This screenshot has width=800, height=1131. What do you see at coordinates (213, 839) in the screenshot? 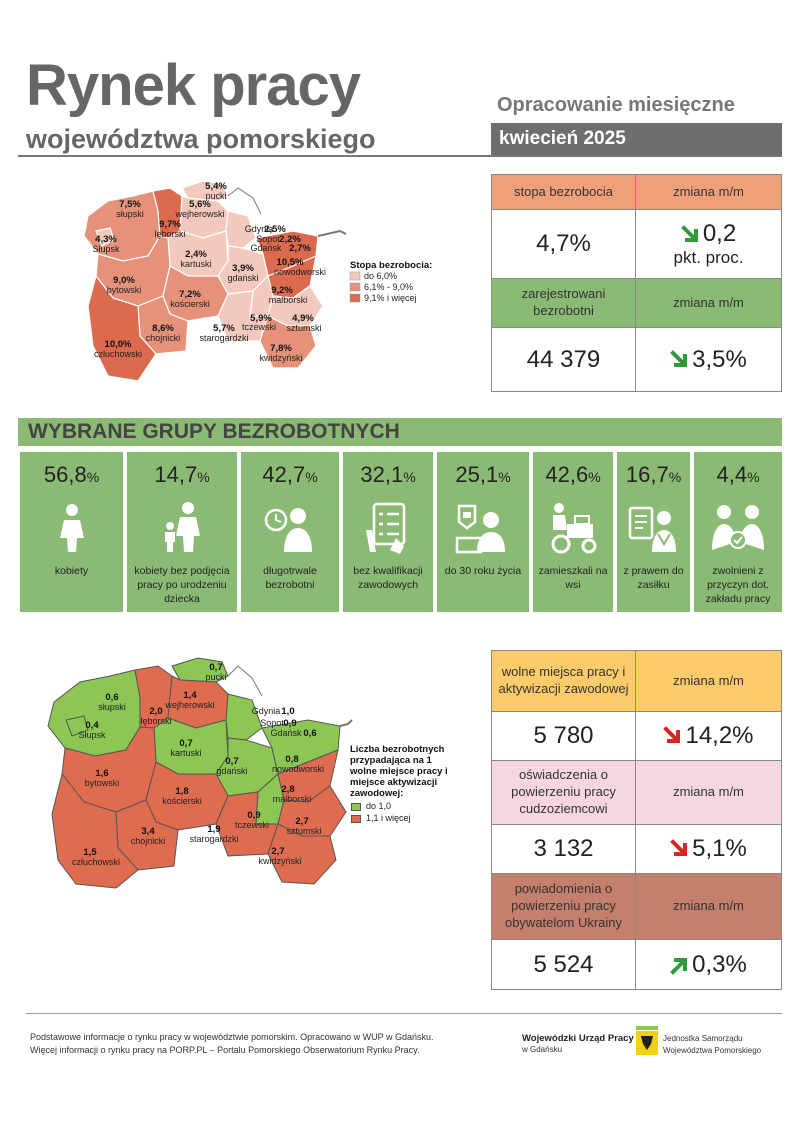
I see `map-region-name: starogardzki` at bounding box center [213, 839].